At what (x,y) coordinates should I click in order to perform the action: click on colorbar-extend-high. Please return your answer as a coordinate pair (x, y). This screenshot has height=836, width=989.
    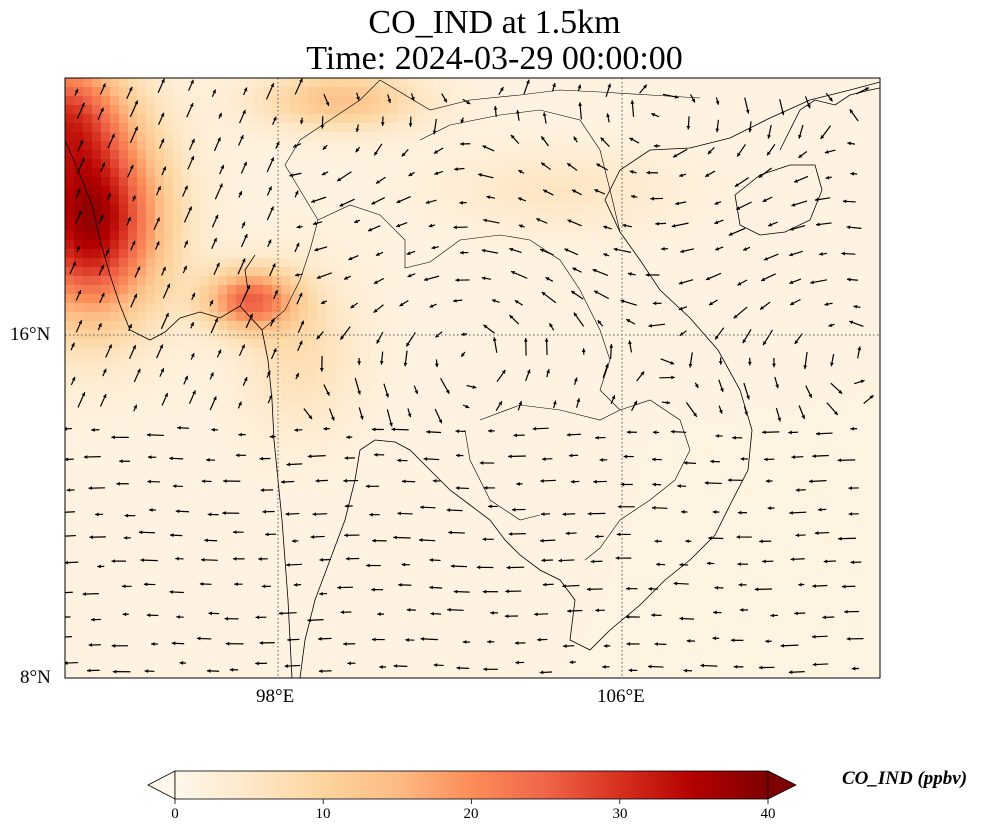
    Looking at the image, I should click on (782, 785).